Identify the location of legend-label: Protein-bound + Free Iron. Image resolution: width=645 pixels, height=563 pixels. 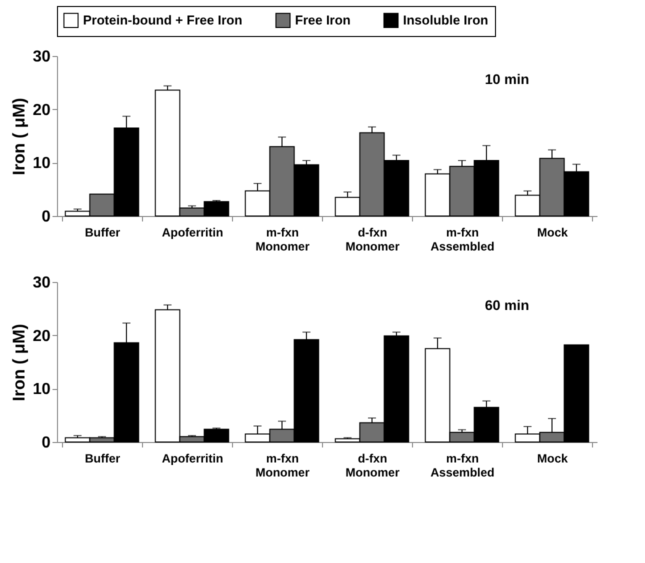
(162, 20).